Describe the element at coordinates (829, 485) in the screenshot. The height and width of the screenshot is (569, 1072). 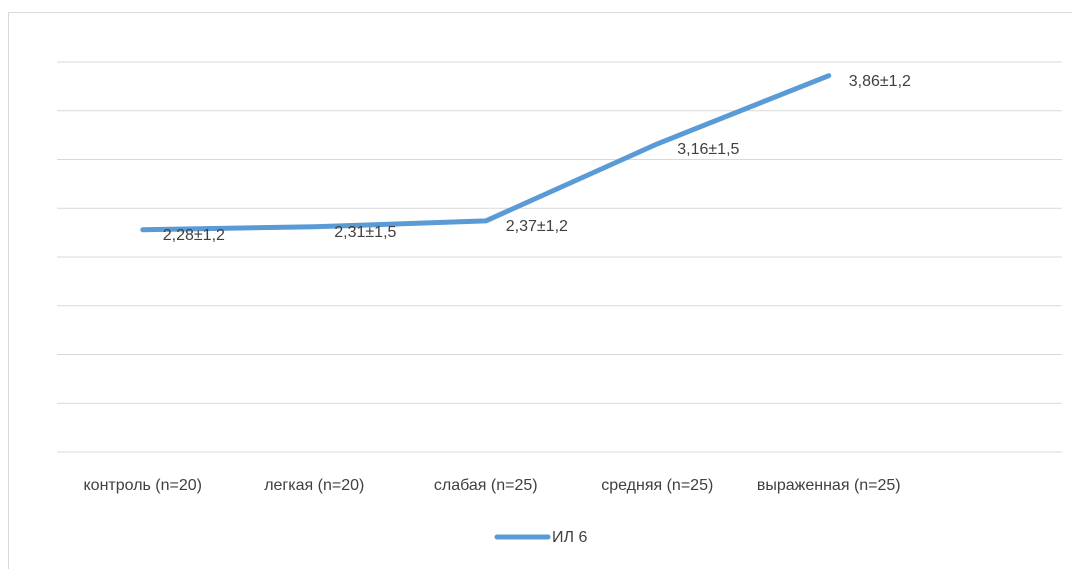
I see `x-tick-label: выраженная (n=25)` at that location.